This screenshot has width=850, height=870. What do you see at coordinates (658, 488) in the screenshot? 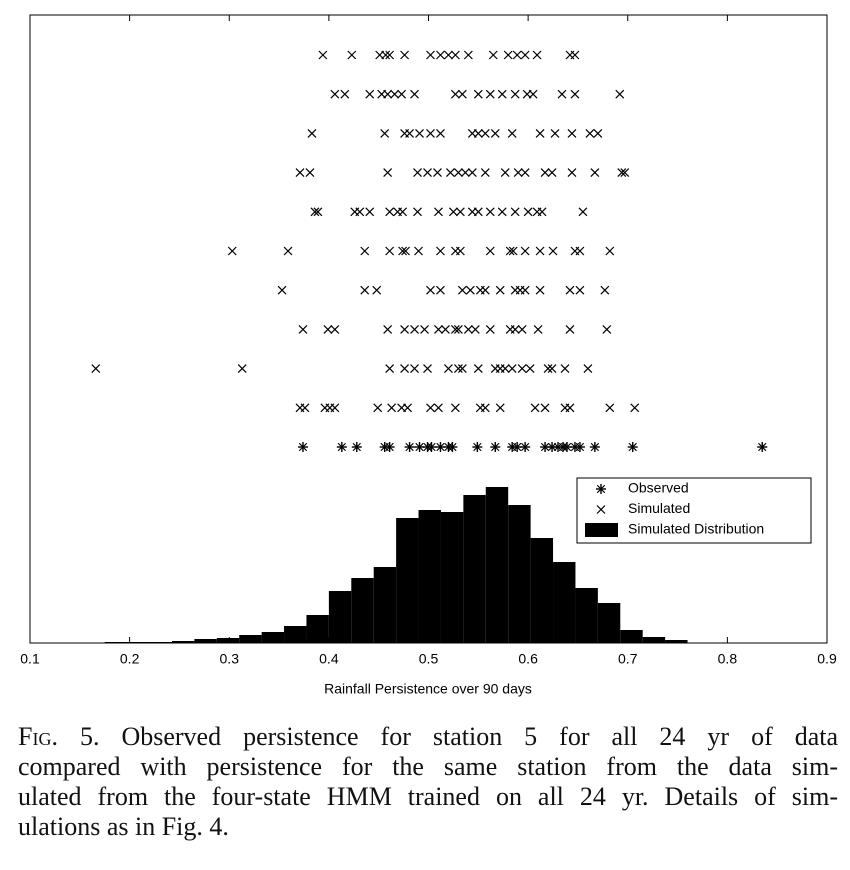
I see `legend-label: Observed` at bounding box center [658, 488].